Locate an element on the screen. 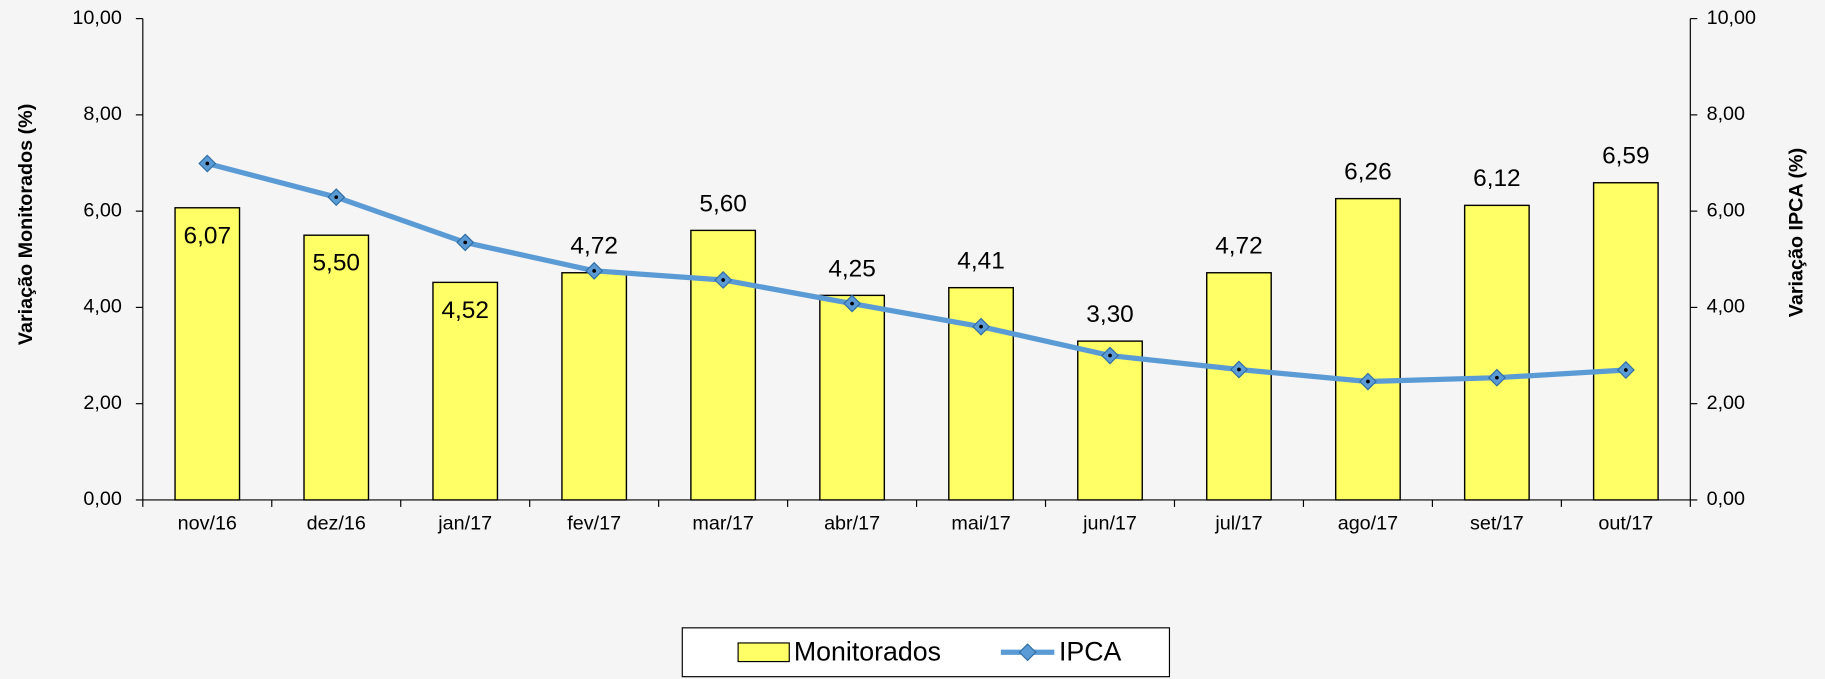 The width and height of the screenshot is (1825, 679). value-label: 4,25 is located at coordinates (852, 268).